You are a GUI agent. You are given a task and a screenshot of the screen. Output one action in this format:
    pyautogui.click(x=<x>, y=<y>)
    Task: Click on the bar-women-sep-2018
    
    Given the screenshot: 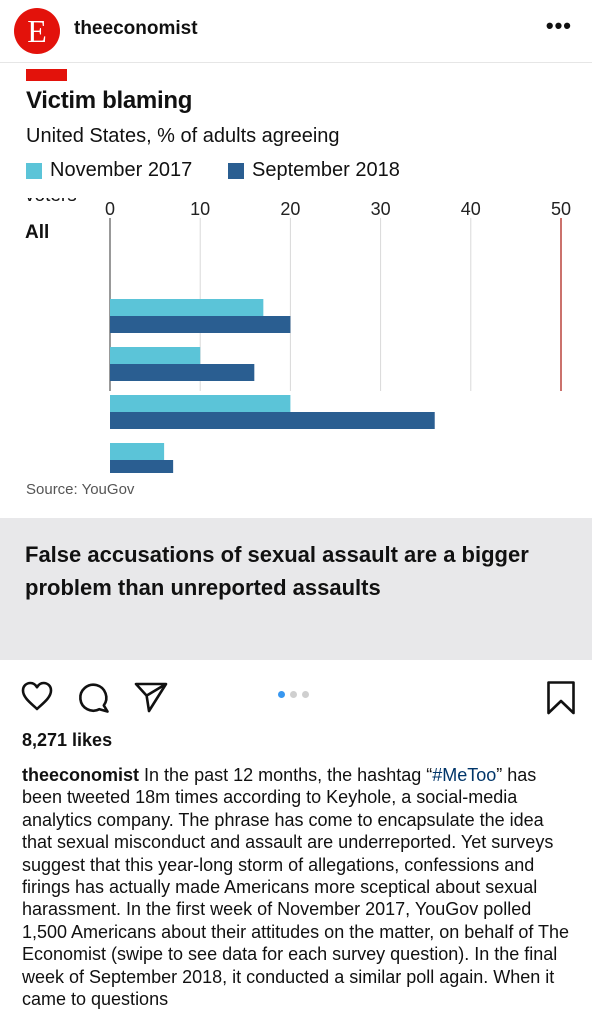 What is the action you would take?
    pyautogui.click(x=182, y=372)
    